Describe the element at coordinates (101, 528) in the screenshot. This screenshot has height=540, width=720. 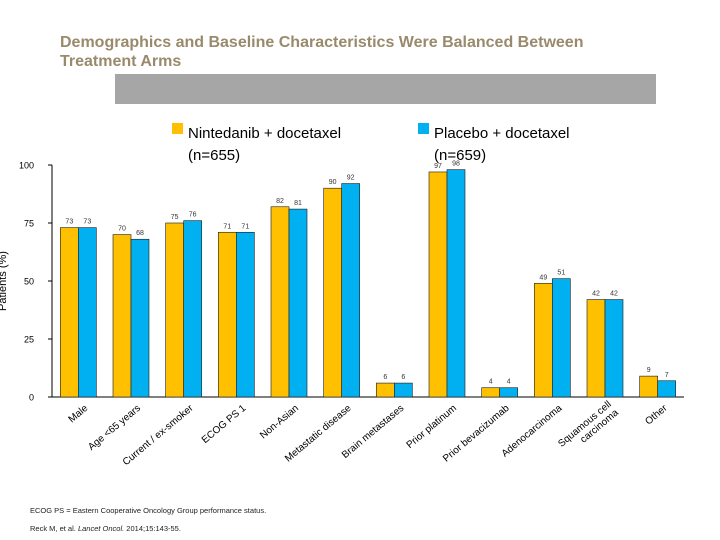
I see `reference-journal: Lancet Oncol.` at that location.